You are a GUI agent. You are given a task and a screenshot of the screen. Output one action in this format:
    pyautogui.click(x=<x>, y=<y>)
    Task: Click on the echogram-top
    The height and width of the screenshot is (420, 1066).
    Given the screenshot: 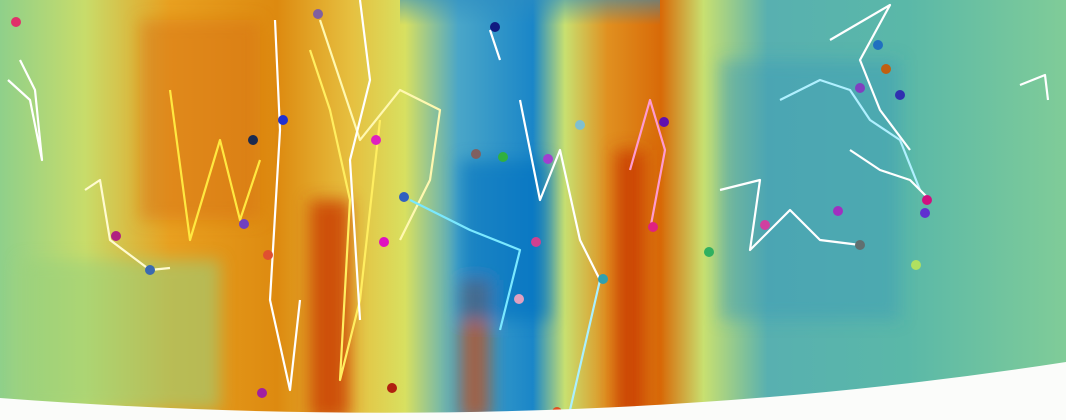 What is the action you would take?
    pyautogui.click(x=530, y=50)
    